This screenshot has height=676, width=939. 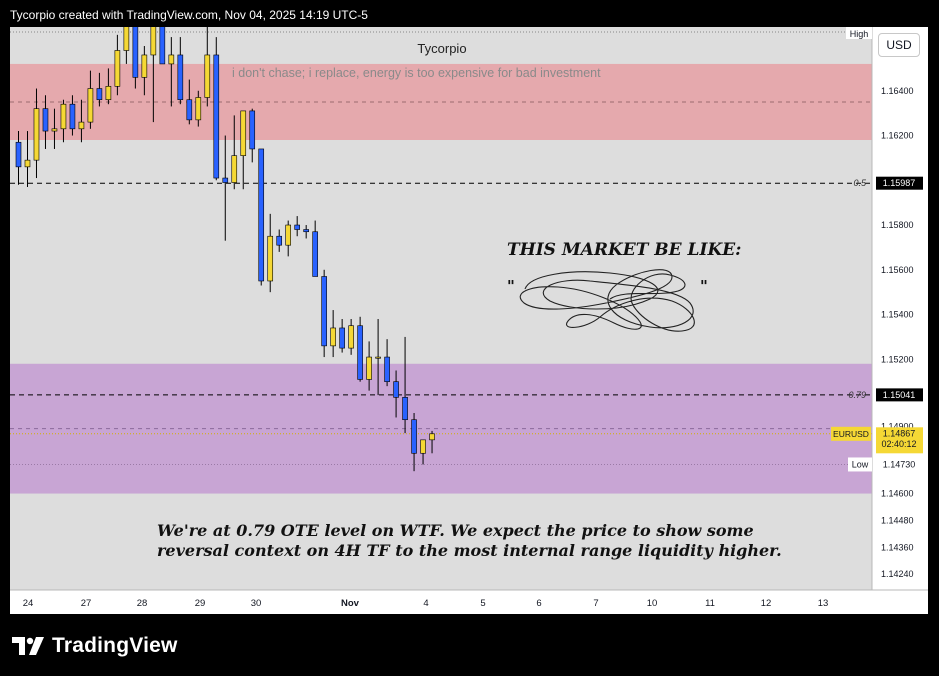 What do you see at coordinates (897, 91) in the screenshot?
I see `price-tick-label: 1.16400` at bounding box center [897, 91].